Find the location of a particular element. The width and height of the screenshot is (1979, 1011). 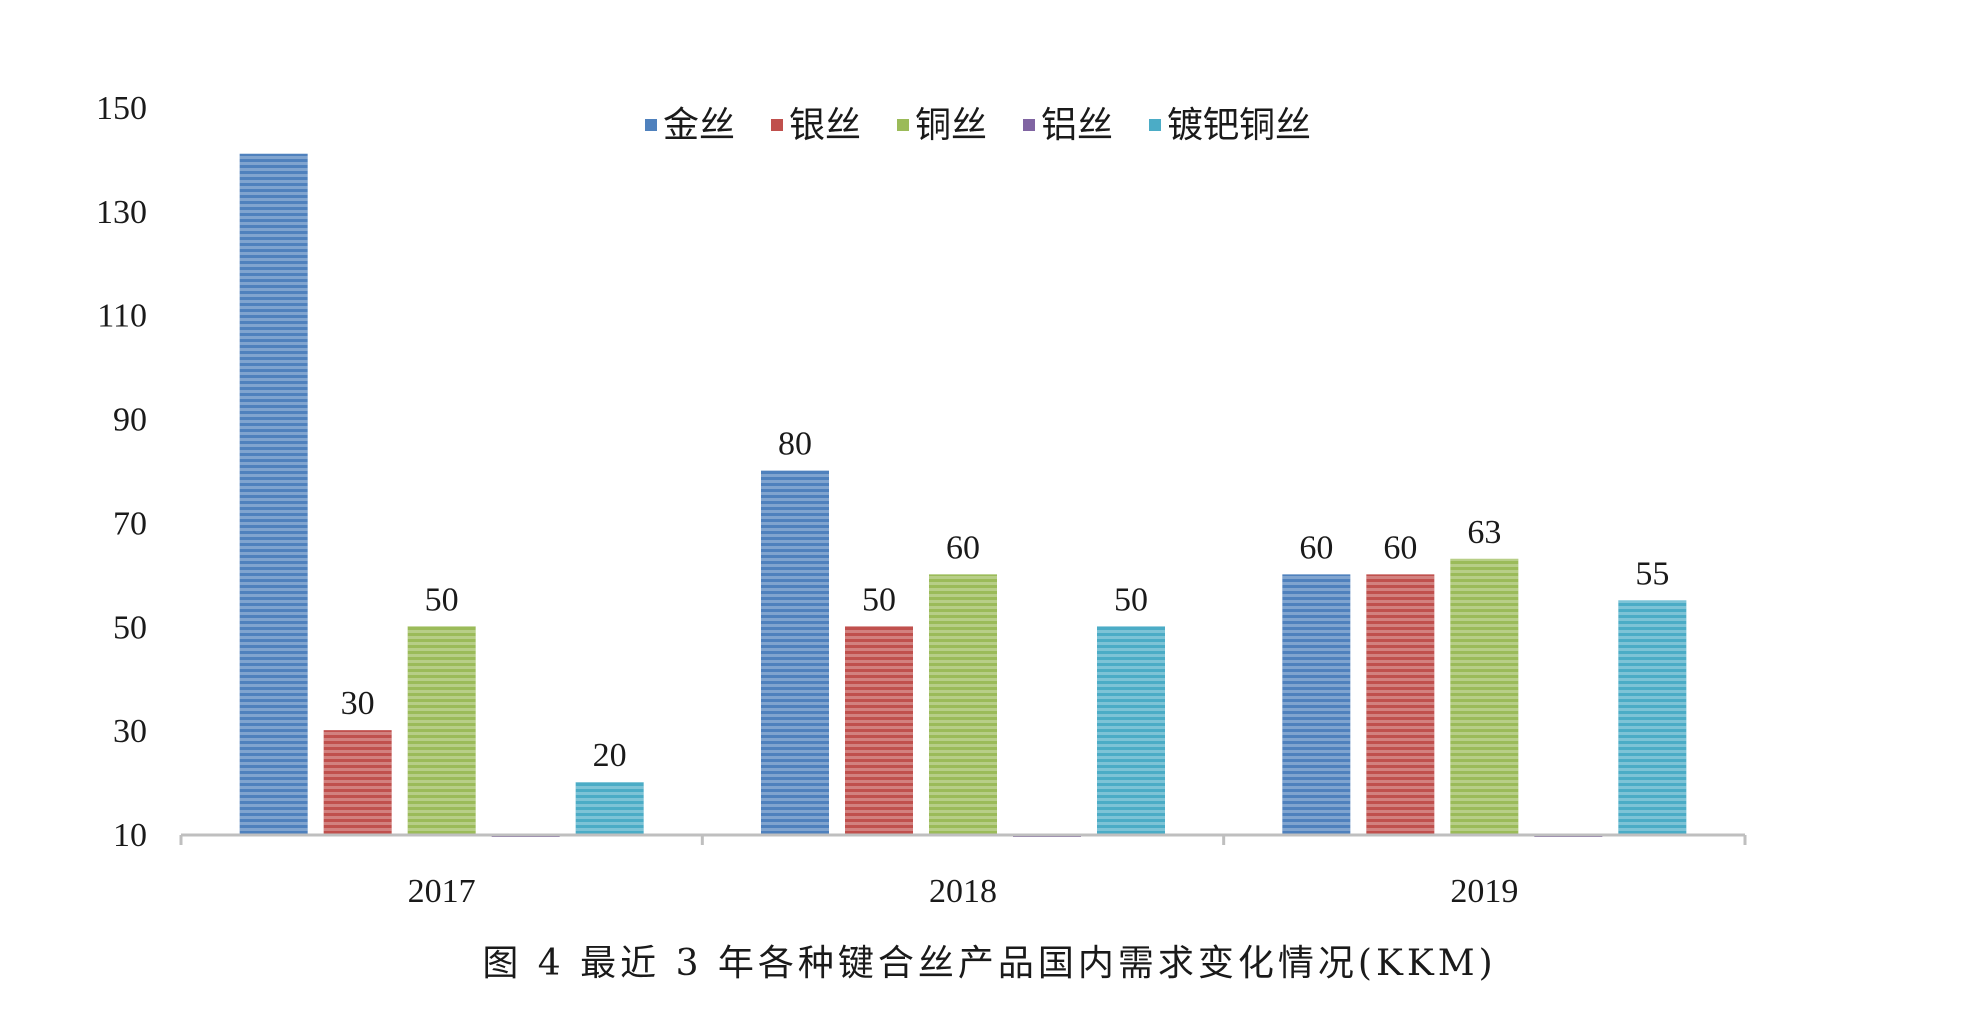

data-label: 30 is located at coordinates (358, 703).